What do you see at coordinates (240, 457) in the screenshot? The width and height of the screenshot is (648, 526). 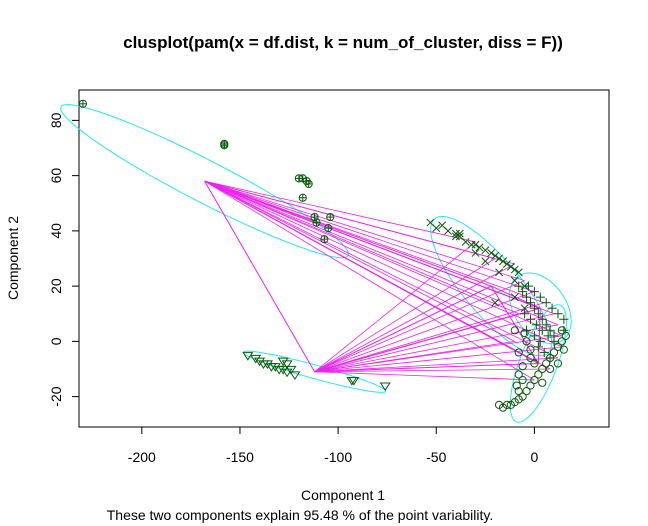 I see `x-tick-label: -150` at bounding box center [240, 457].